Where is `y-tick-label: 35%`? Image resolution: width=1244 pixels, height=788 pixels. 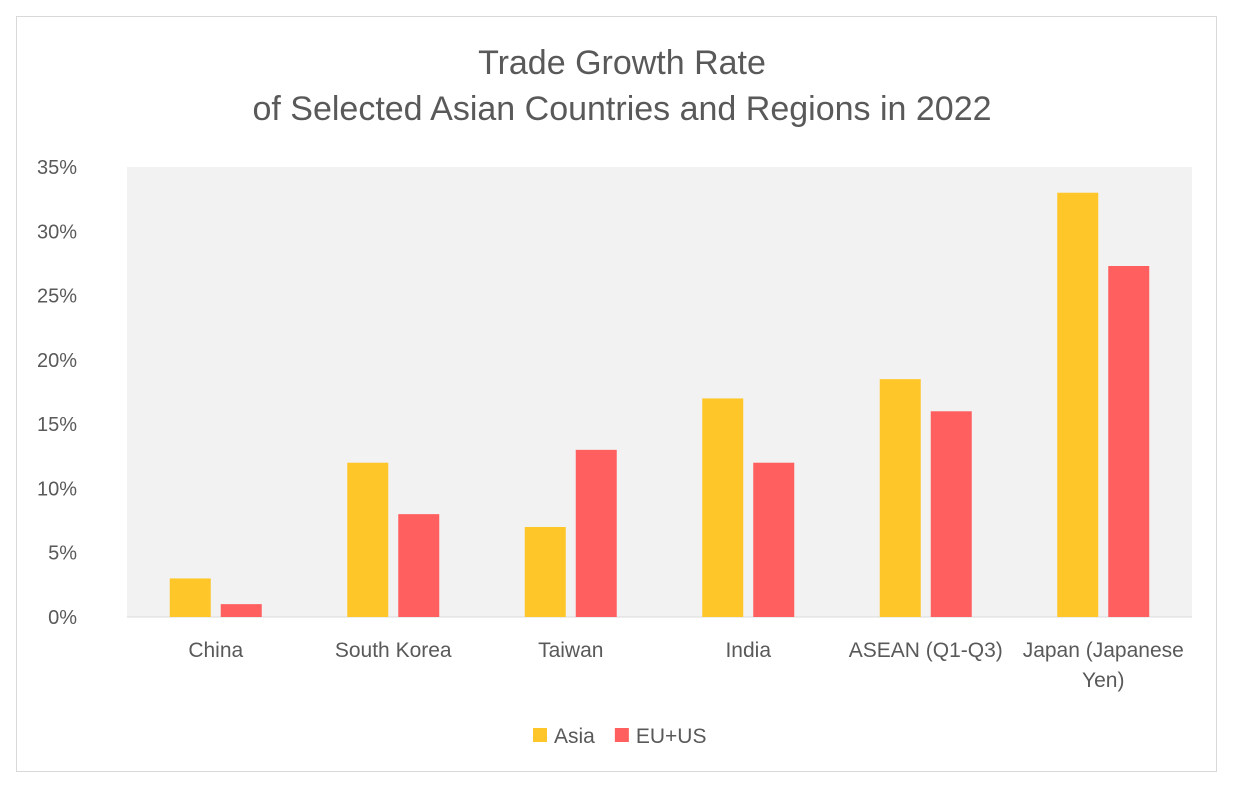 y-tick-label: 35% is located at coordinates (57, 168).